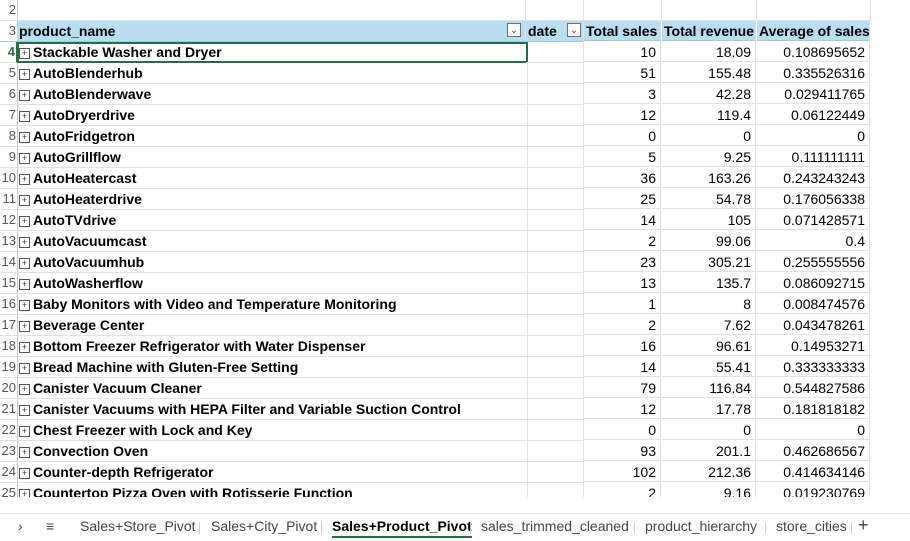  Describe the element at coordinates (622, 304) in the screenshot. I see `total-sales-cell: 1` at that location.